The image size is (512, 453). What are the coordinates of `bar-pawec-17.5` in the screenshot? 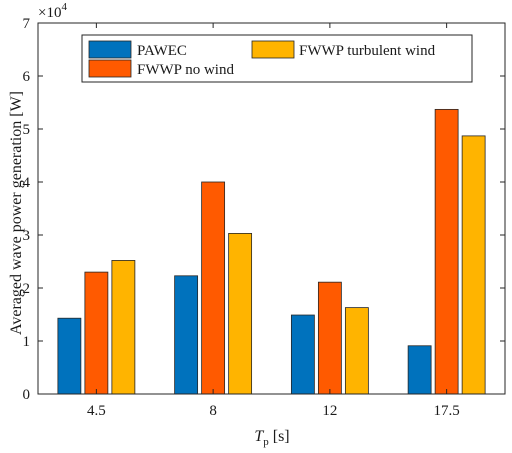 It's located at (419, 370).